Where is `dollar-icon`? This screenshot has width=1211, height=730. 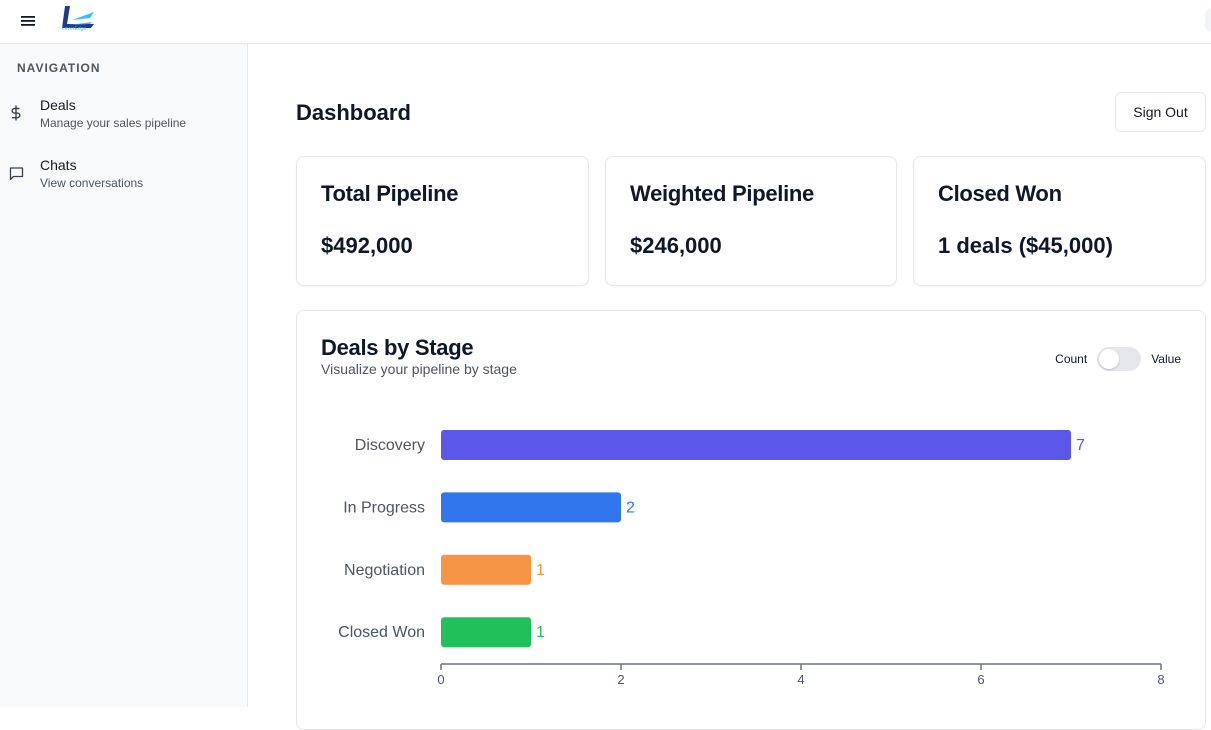
dollar-icon is located at coordinates (16, 113).